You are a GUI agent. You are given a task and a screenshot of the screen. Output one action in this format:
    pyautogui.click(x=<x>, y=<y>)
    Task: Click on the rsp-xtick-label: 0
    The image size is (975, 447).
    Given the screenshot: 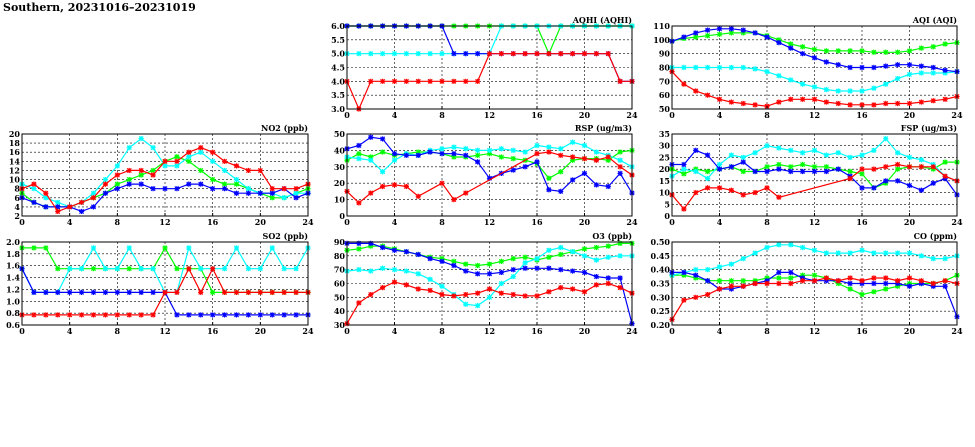 What is the action you would take?
    pyautogui.click(x=347, y=222)
    